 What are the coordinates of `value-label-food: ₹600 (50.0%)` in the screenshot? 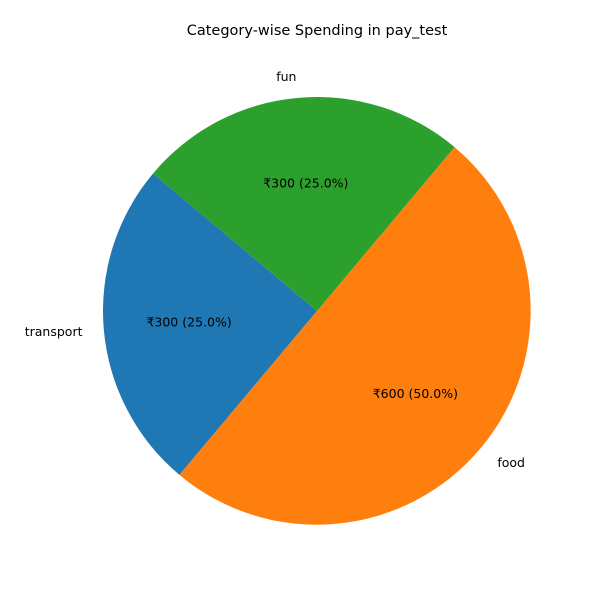 It's located at (415, 393).